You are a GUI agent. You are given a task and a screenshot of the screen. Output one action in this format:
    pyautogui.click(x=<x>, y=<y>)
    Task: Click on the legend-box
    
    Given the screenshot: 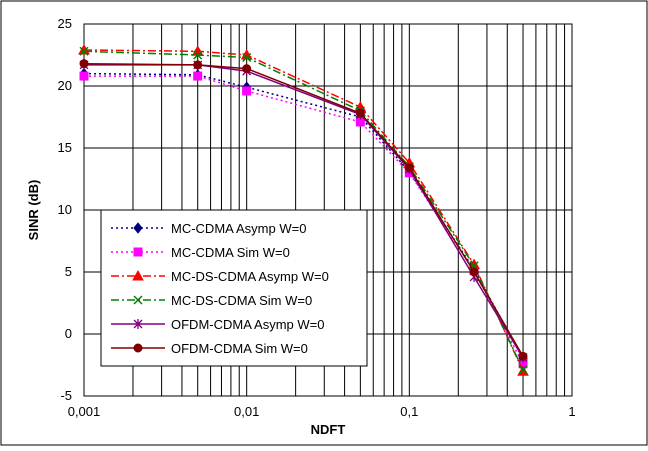 What is the action you would take?
    pyautogui.click(x=234, y=288)
    